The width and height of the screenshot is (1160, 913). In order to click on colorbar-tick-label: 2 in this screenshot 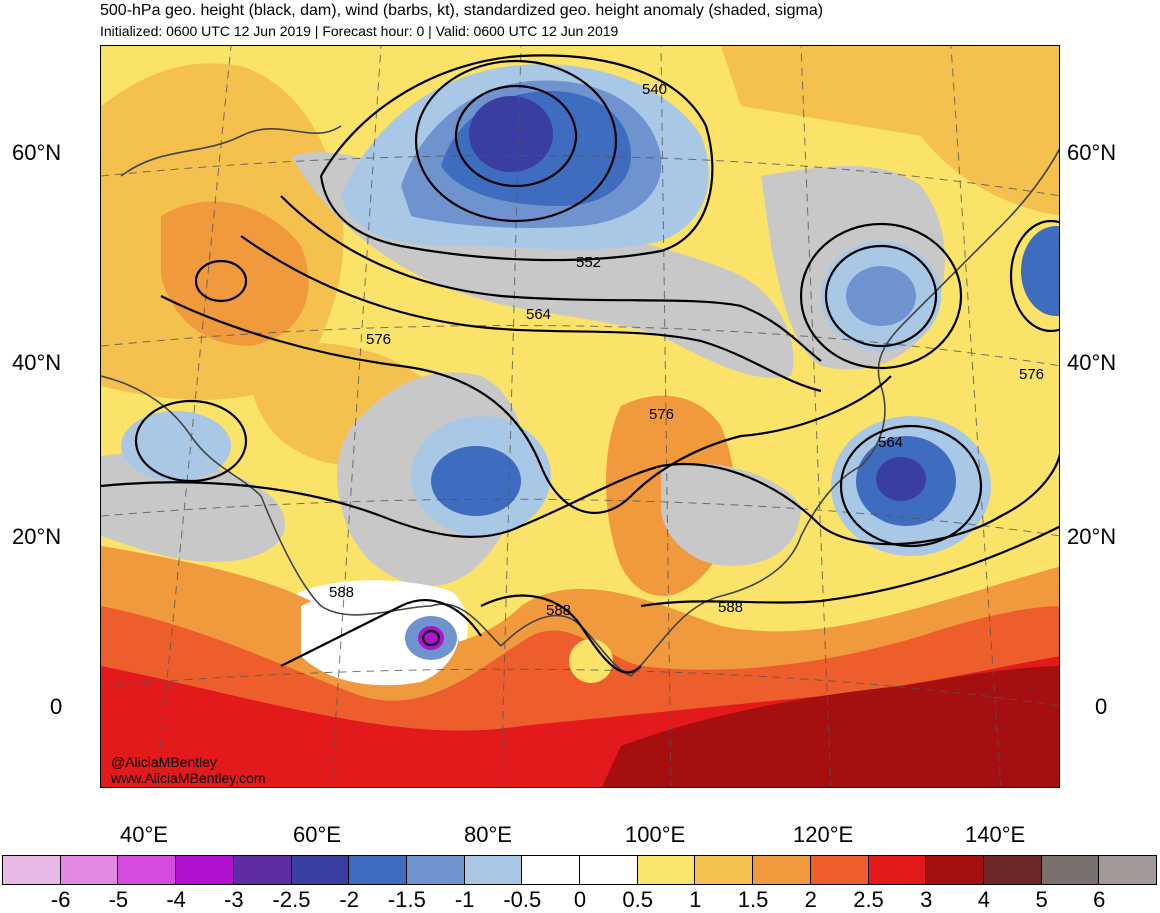, I will do `click(810, 899)`.